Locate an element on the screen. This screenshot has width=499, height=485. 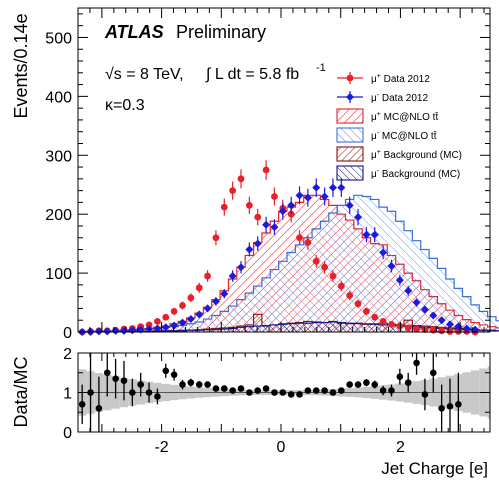
legend-entry: μ+ MC@NLO tt̄ is located at coordinates (387, 116).